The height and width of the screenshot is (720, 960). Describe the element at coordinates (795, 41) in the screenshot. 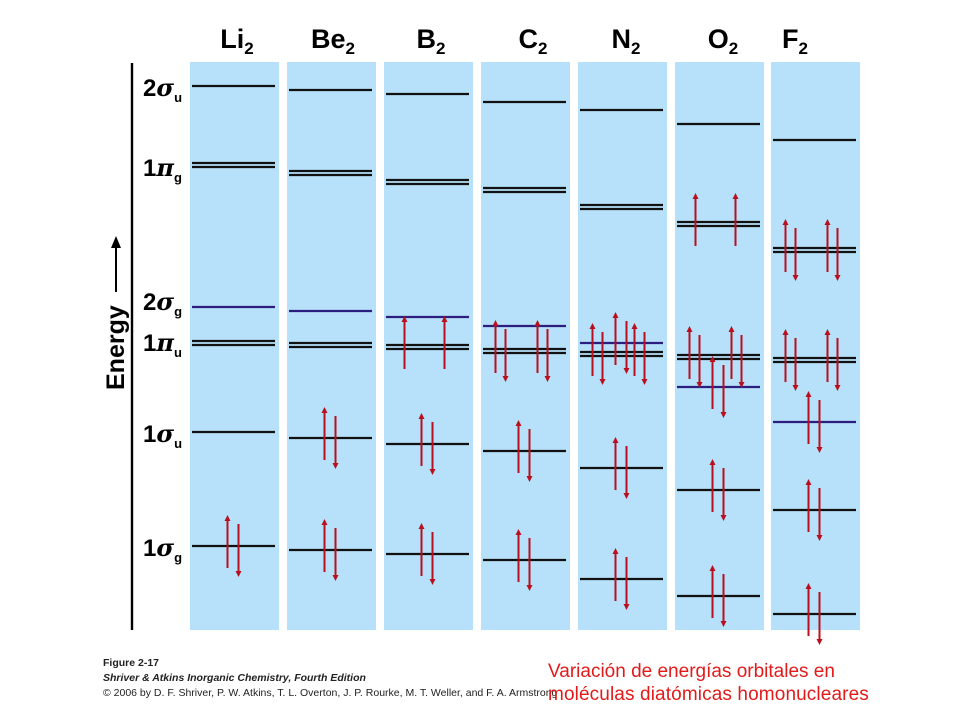

I see `column-header-f2: F2` at that location.